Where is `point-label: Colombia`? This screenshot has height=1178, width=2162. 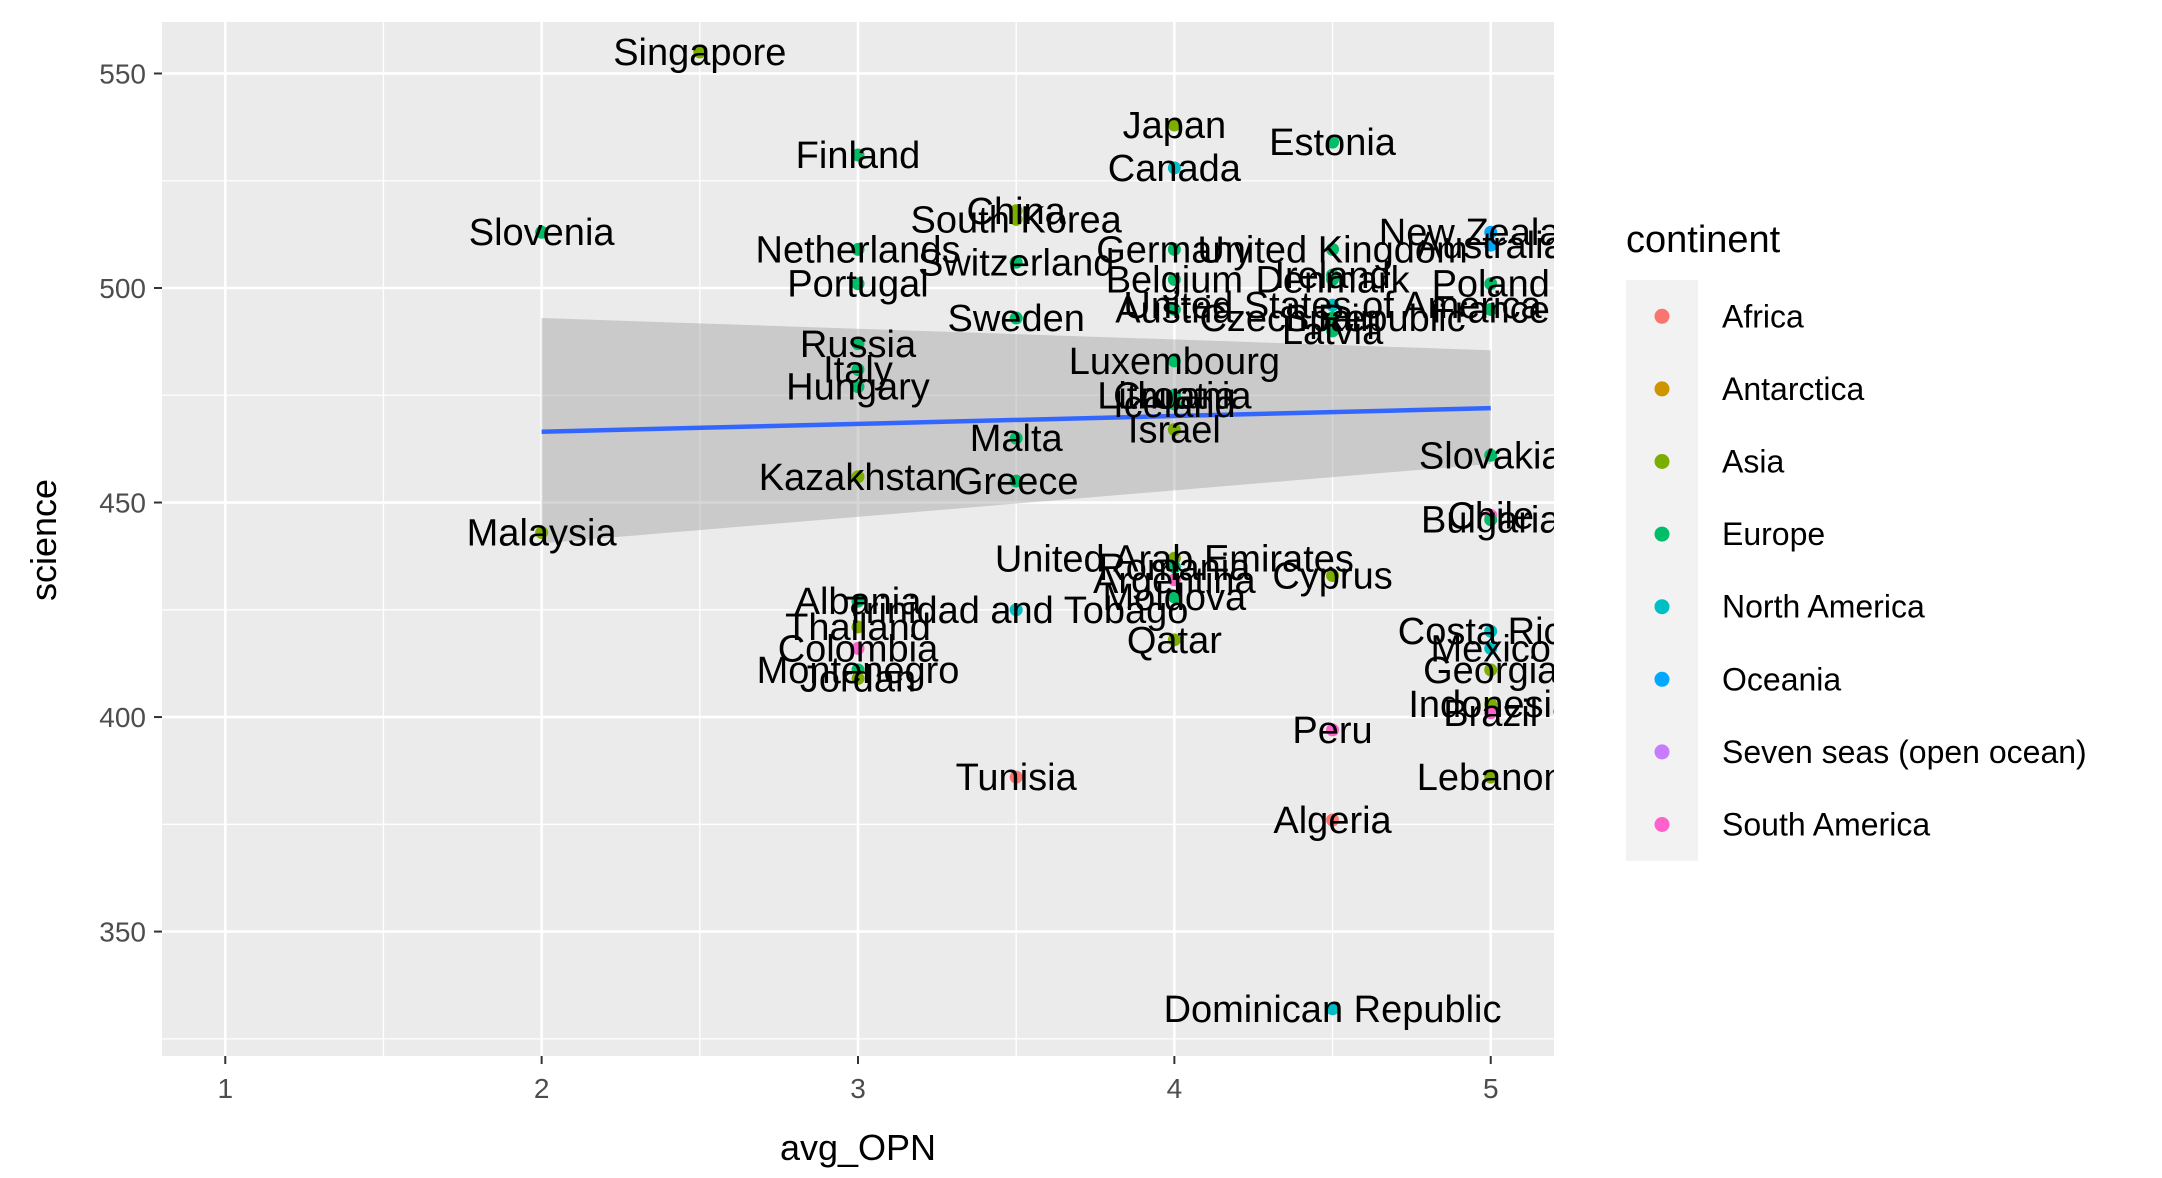
point-label: Colombia is located at coordinates (858, 649).